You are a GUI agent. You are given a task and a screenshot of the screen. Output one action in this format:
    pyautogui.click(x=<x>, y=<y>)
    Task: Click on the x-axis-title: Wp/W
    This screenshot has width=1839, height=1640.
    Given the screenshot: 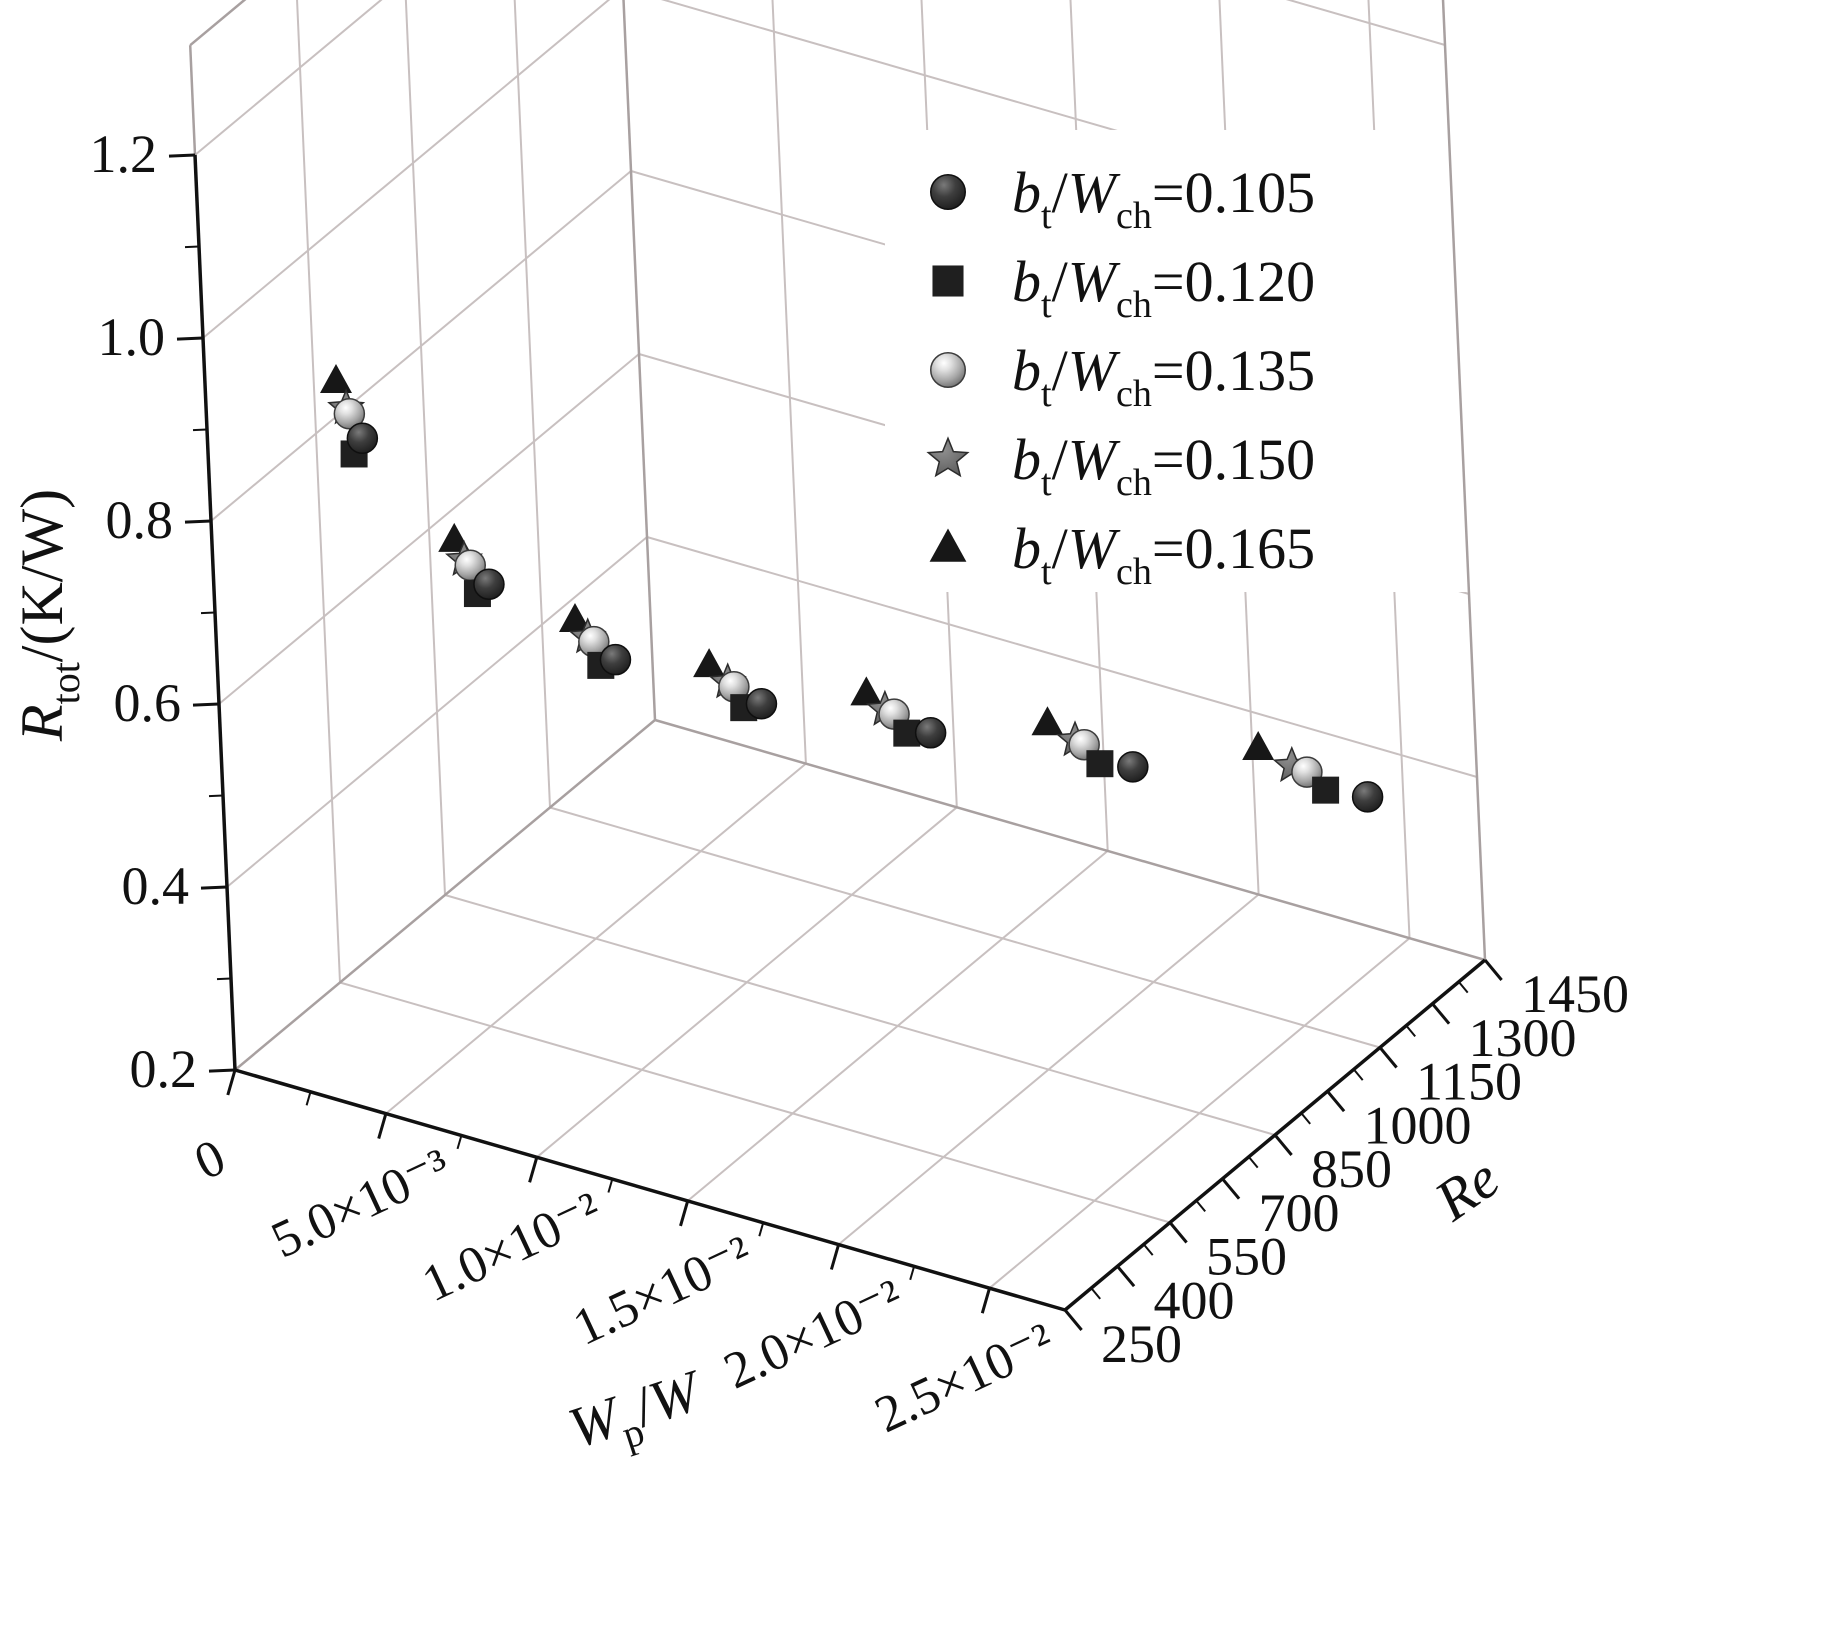 What is the action you would take?
    pyautogui.click(x=638, y=1415)
    